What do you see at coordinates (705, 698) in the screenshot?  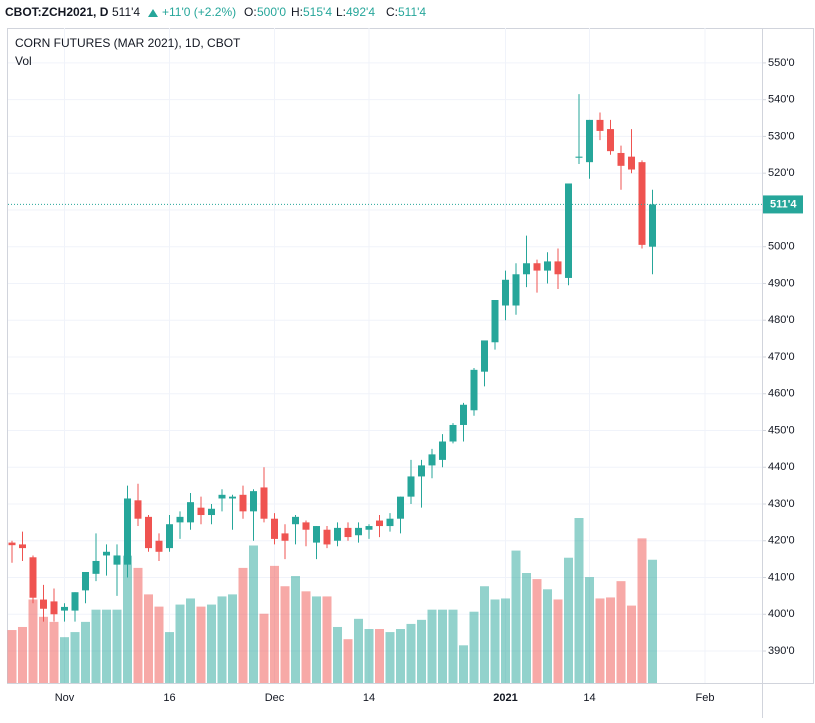 I see `x-tick-label: Feb` at bounding box center [705, 698].